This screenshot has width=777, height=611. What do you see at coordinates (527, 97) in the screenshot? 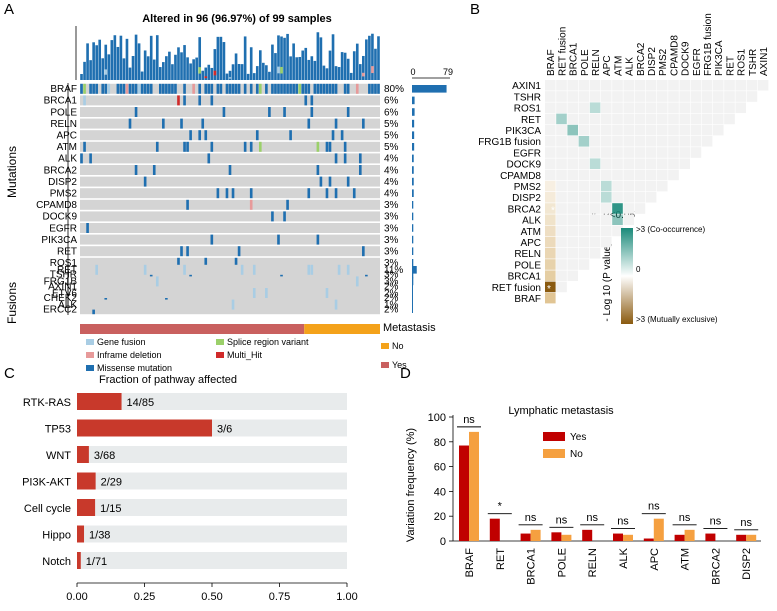
I see `cooccur-row-label: TSHR` at bounding box center [527, 97].